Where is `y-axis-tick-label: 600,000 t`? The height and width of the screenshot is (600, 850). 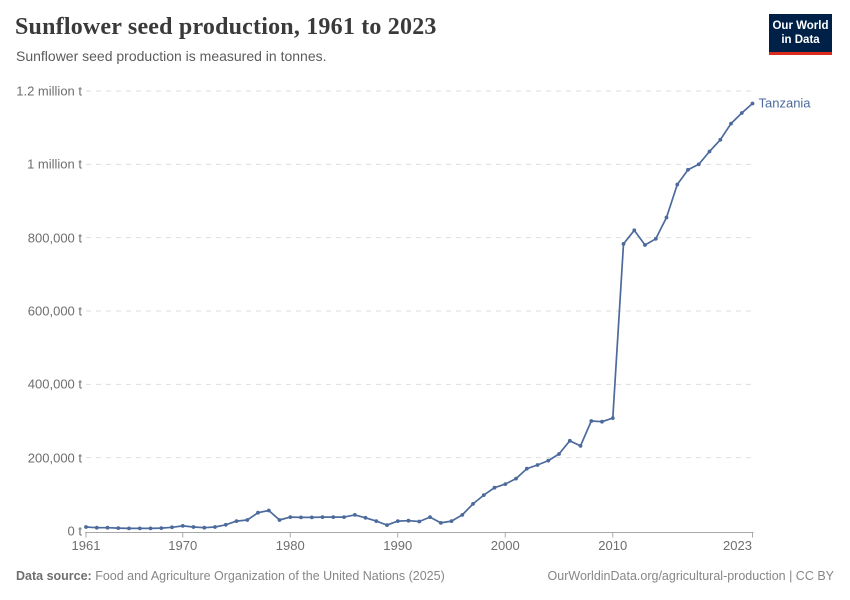 y-axis-tick-label: 600,000 t is located at coordinates (54, 311).